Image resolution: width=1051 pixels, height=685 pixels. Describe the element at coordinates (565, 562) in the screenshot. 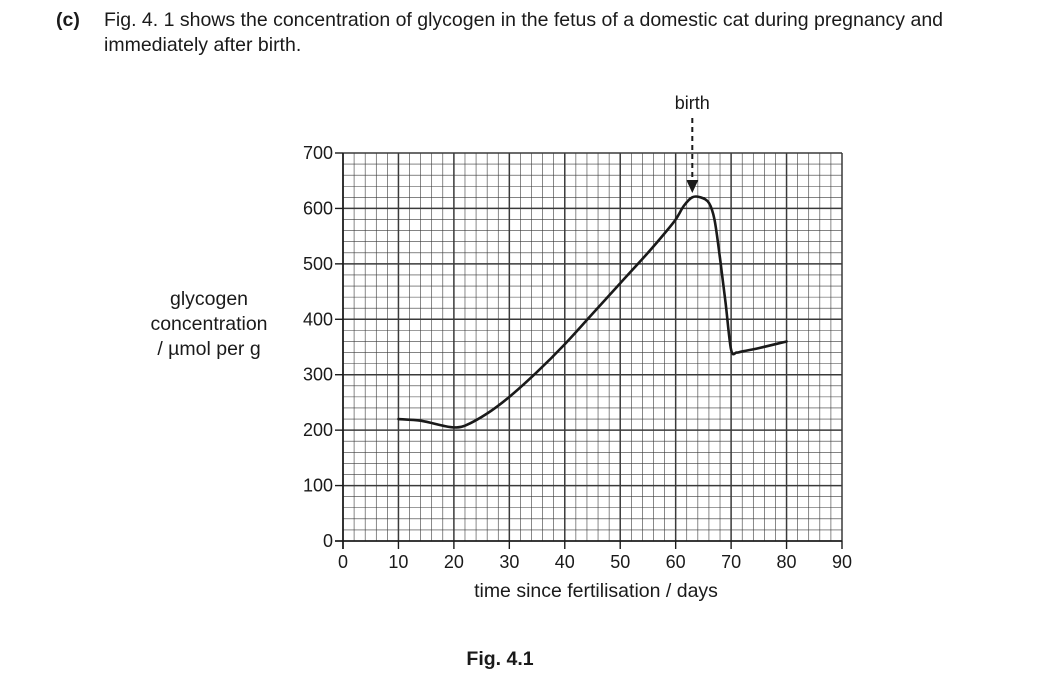

I see `x-tick-label: 40` at that location.